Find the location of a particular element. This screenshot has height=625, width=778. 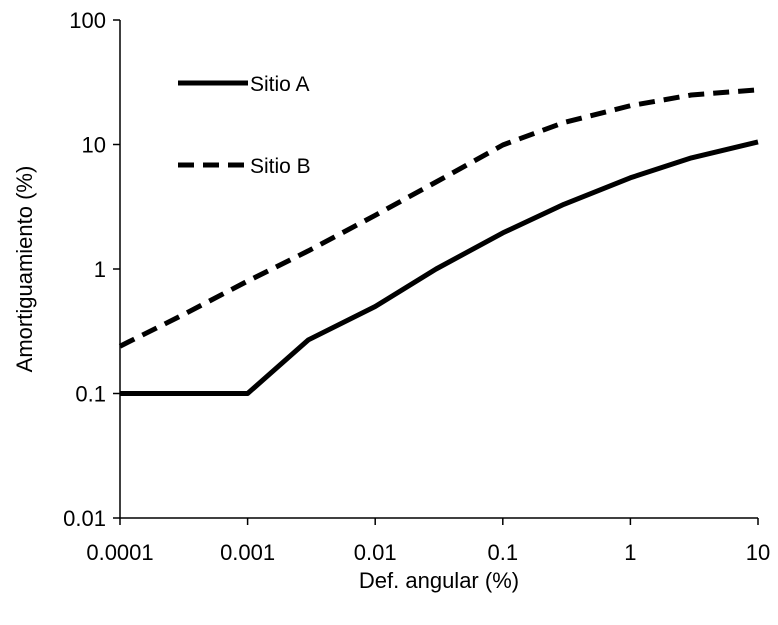

x-tick-label: 10 is located at coordinates (758, 552).